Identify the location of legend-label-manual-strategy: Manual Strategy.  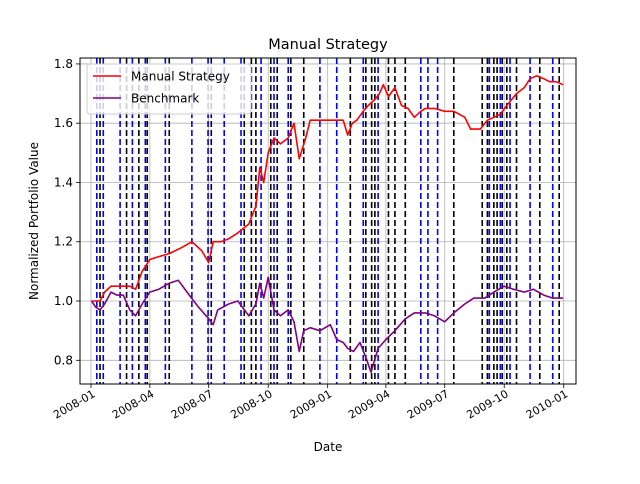
(180, 77).